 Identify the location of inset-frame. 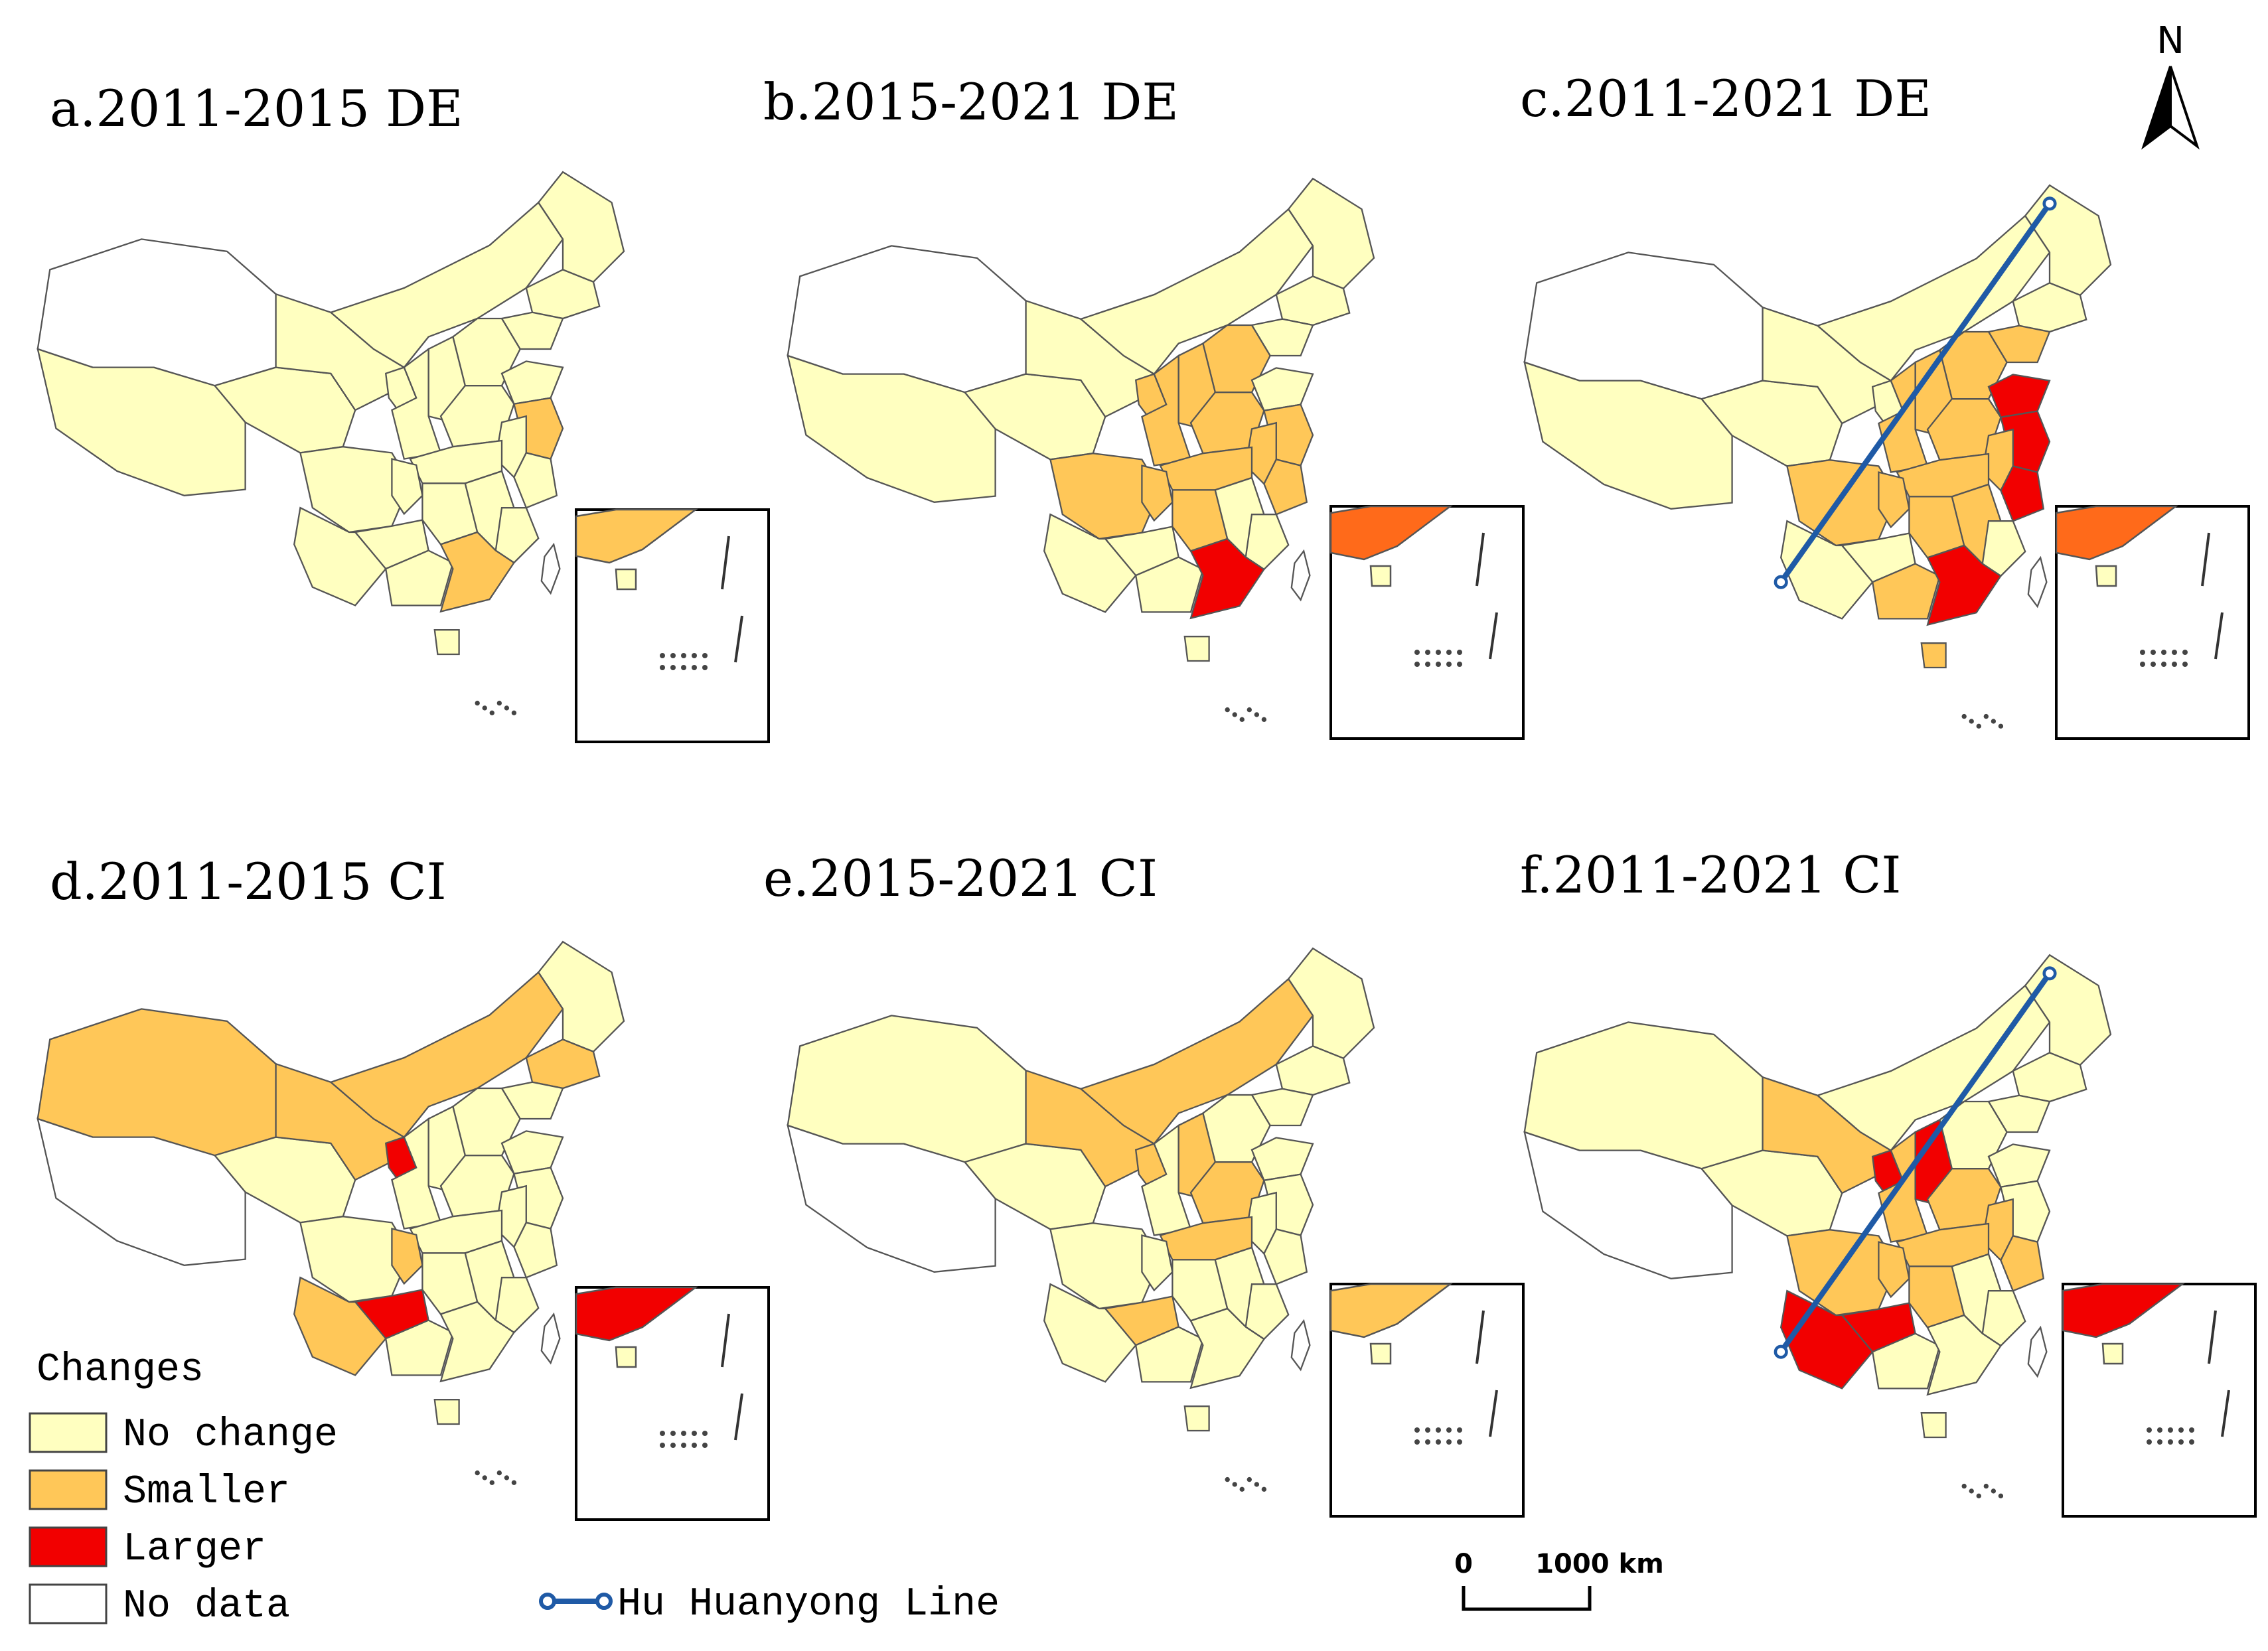
(672, 625).